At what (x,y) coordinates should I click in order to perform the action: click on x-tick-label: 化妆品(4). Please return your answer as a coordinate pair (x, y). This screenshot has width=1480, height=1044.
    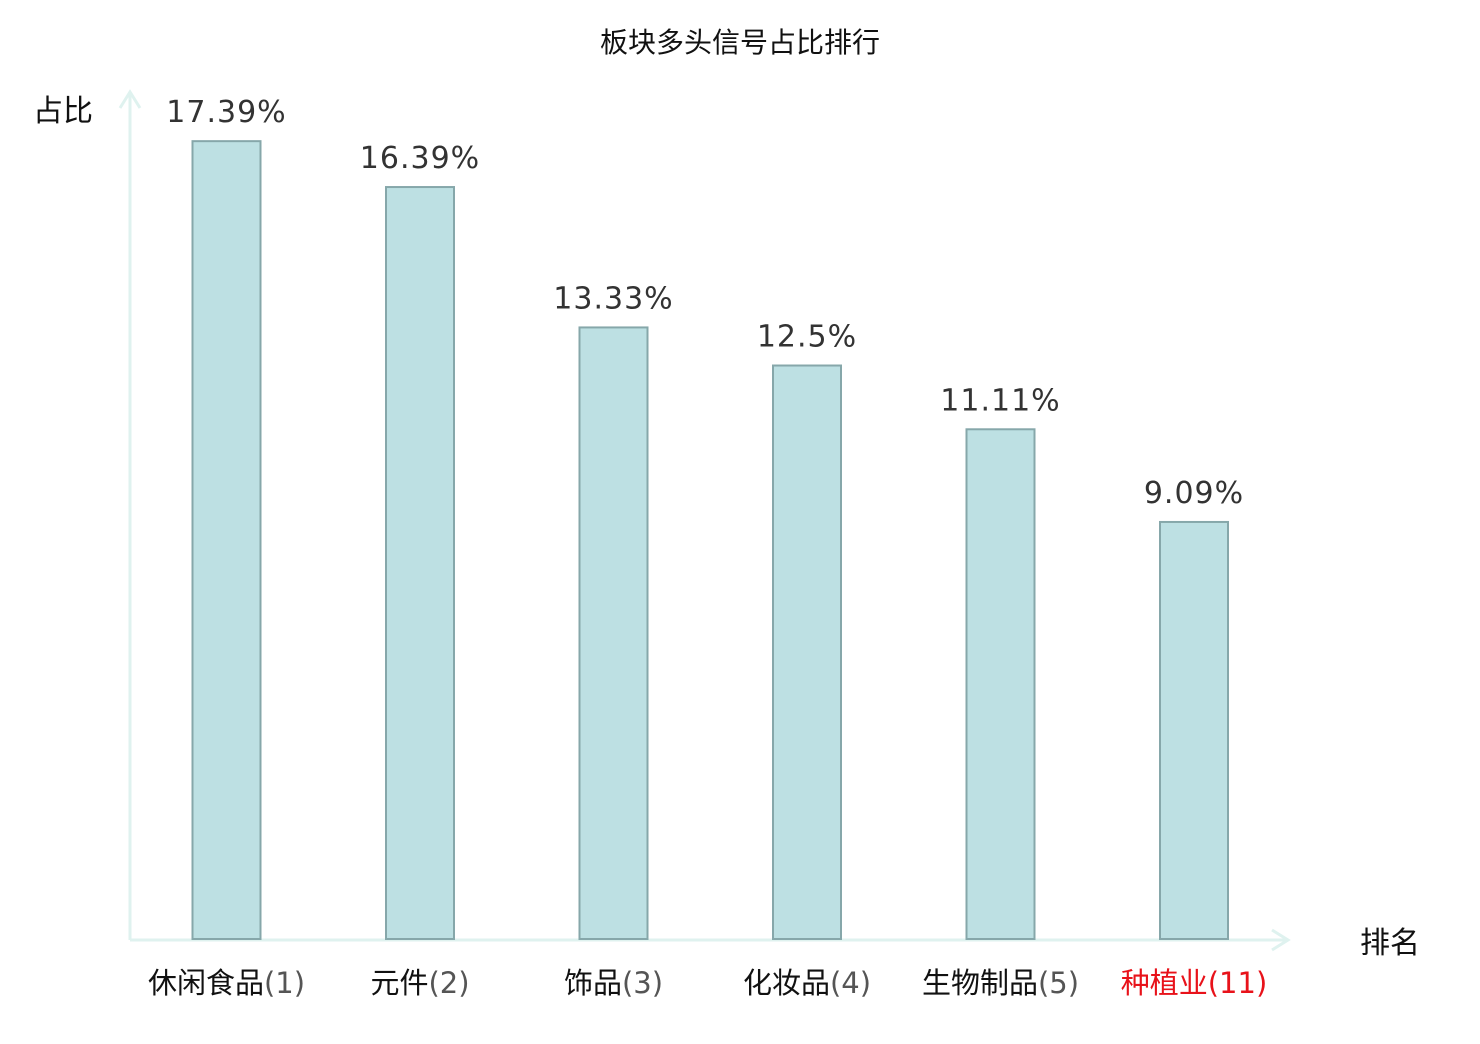
    Looking at the image, I should click on (807, 983).